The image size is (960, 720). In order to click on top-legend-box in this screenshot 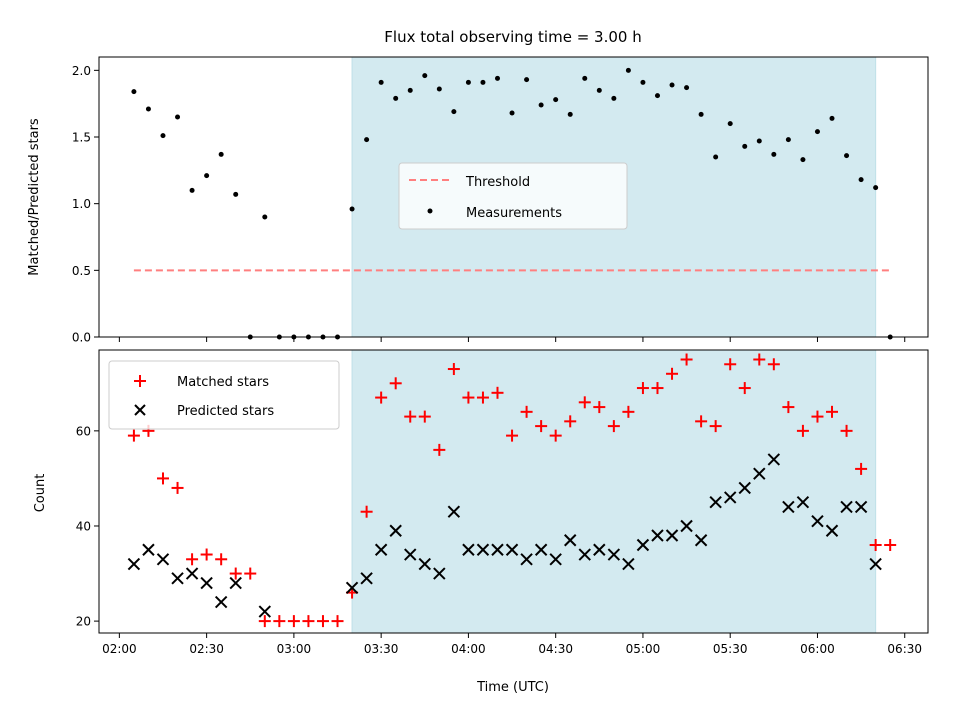, I will do `click(513, 196)`.